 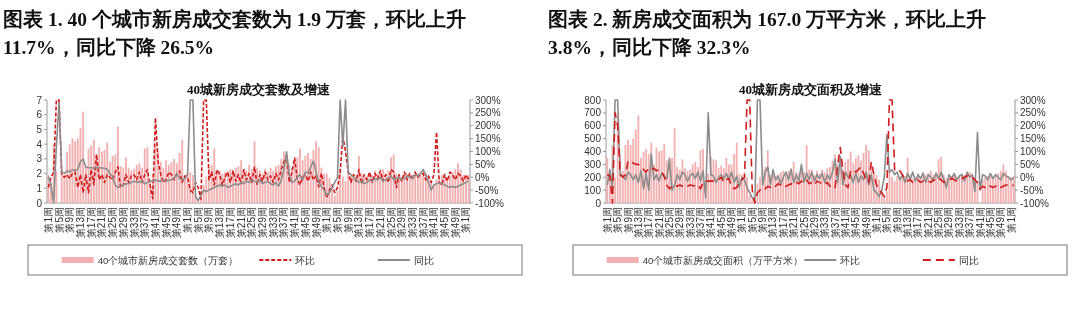 I want to click on chart-subtitle: 40城新房成交面积及增速, so click(x=811, y=89).